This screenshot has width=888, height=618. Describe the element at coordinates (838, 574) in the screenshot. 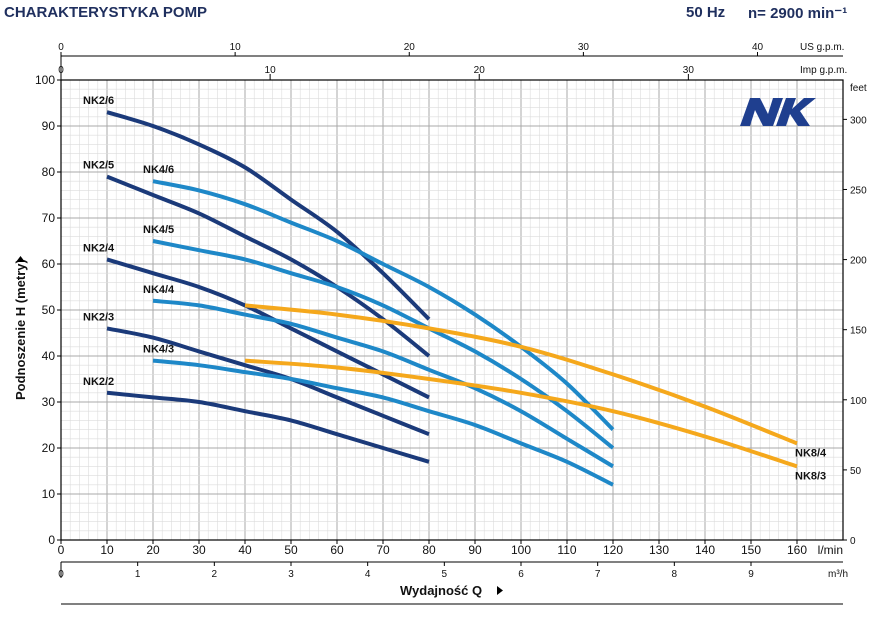

I see `bottom-m3h-axis-label: m³/h` at that location.